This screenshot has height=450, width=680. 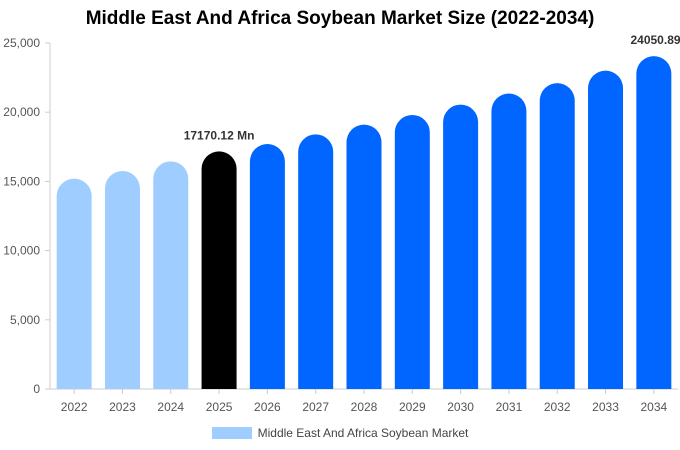 What do you see at coordinates (74, 407) in the screenshot?
I see `x-tick-label-2022: 2022` at bounding box center [74, 407].